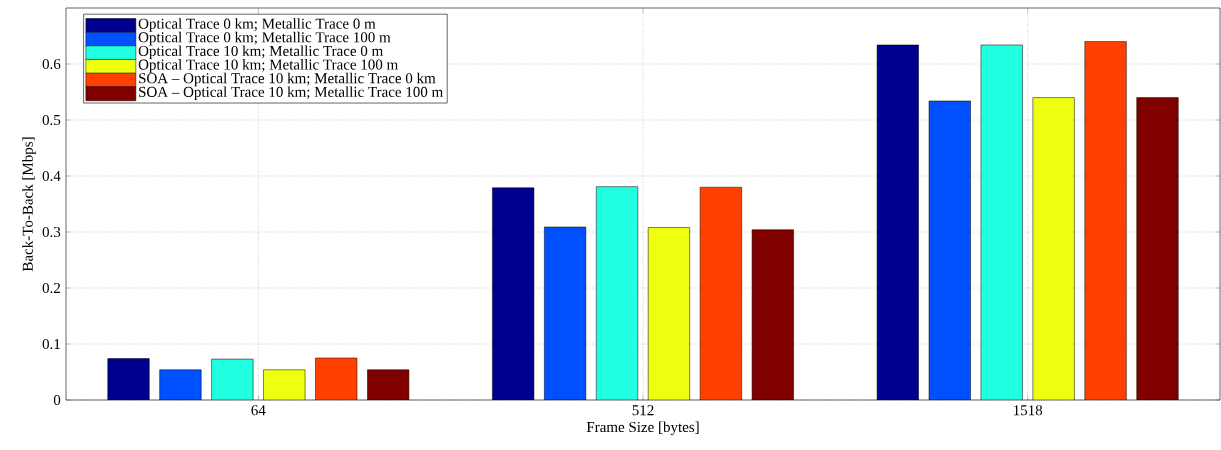 The width and height of the screenshot is (1221, 450). Describe the element at coordinates (51, 64) in the screenshot. I see `y-tick-label: 0.6` at that location.